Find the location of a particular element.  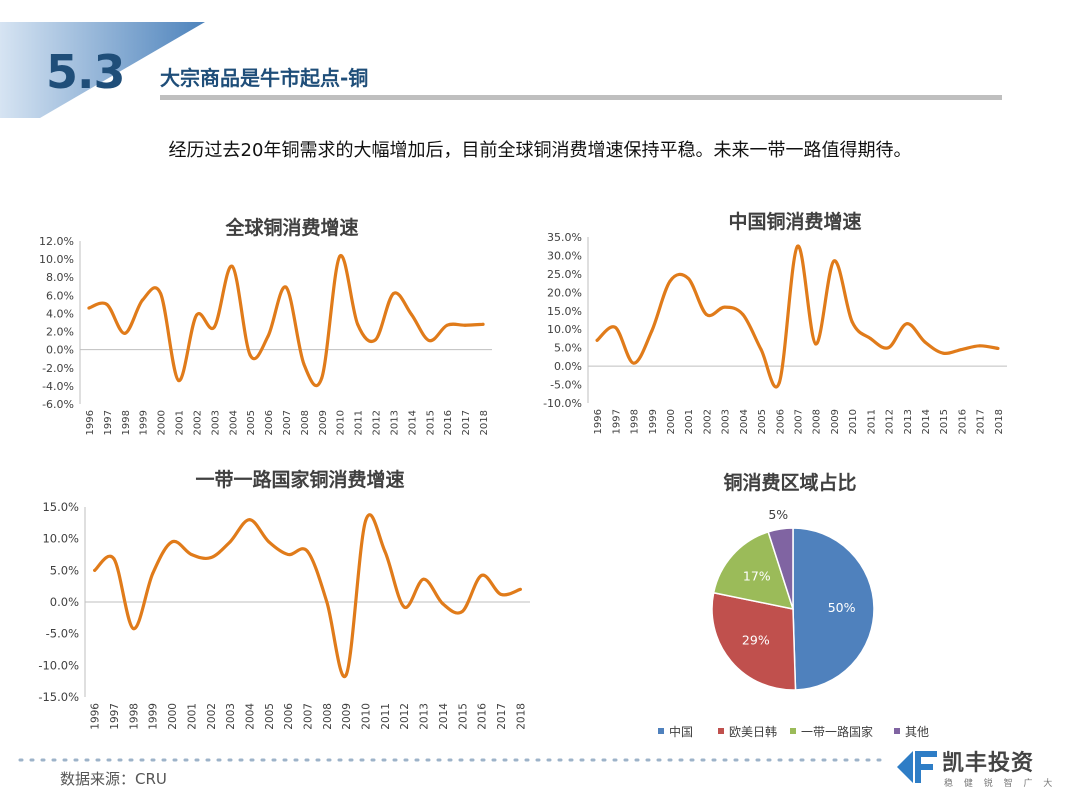

data-point-2009 is located at coordinates (834, 261).